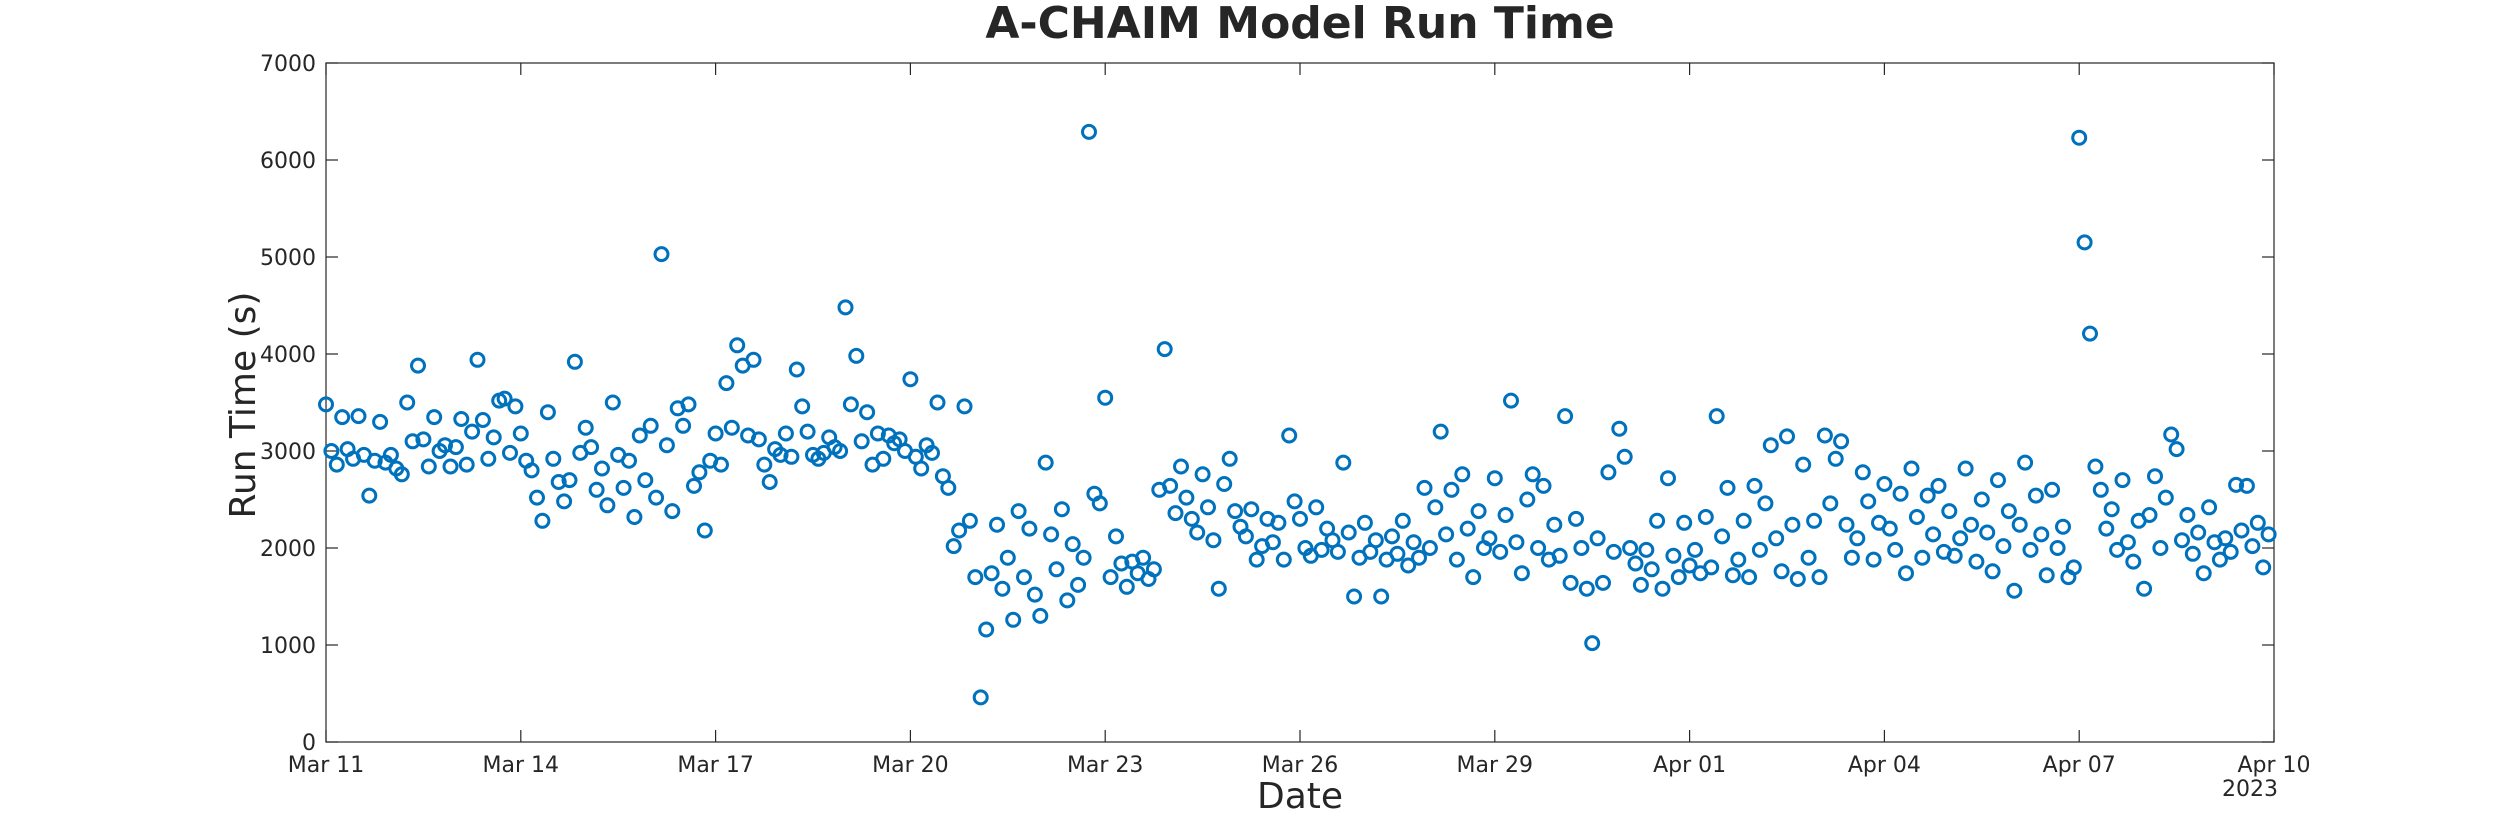 The image size is (2500, 833). What do you see at coordinates (1105, 765) in the screenshot?
I see `x-tick-label: Mar 23` at bounding box center [1105, 765].